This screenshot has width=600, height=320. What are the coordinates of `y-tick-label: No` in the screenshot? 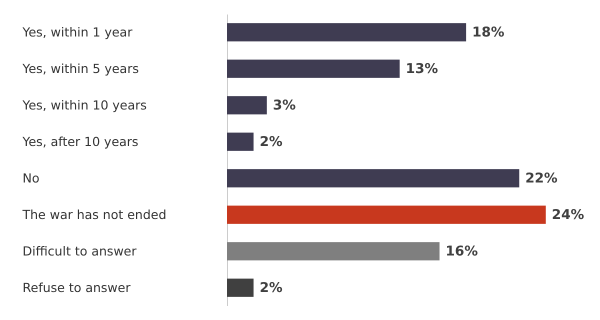 It's located at (31, 178).